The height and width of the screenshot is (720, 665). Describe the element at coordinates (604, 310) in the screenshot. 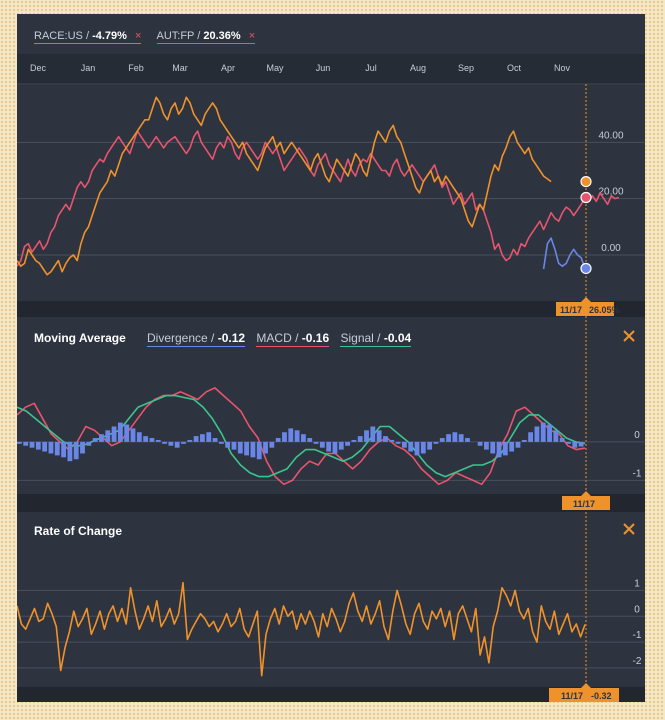

I see `price-cursor-badge-text: 26.05%` at that location.